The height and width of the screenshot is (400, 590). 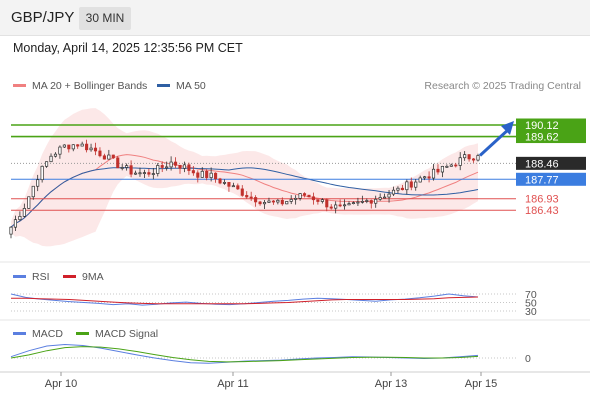 What do you see at coordinates (531, 312) in the screenshot?
I see `rsi-level-label: 30` at bounding box center [531, 312].